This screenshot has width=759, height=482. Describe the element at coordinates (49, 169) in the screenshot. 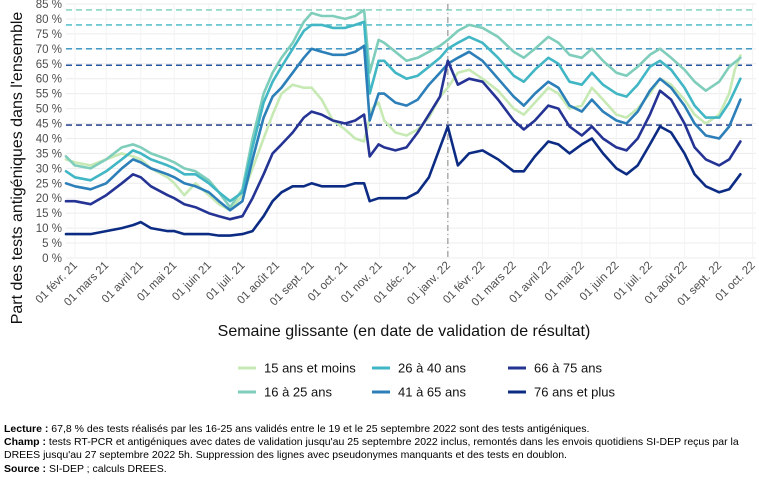

I see `y-tick-label: 30 %` at that location.